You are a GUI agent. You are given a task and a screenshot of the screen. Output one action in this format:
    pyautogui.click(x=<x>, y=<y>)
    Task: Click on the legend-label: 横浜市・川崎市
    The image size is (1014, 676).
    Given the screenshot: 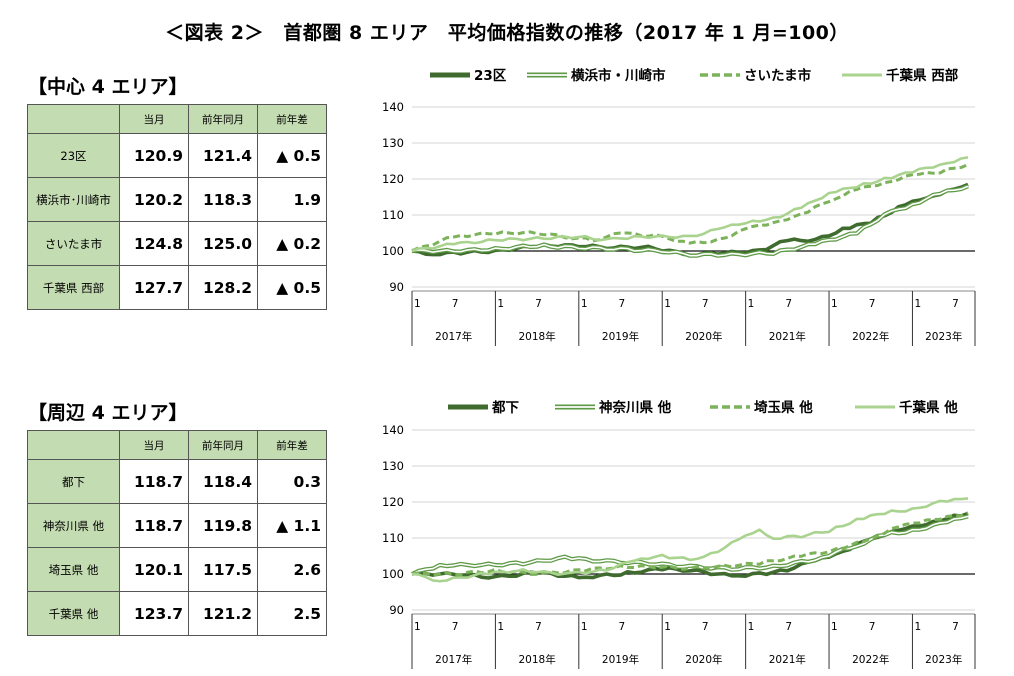 What is the action you would take?
    pyautogui.click(x=618, y=75)
    